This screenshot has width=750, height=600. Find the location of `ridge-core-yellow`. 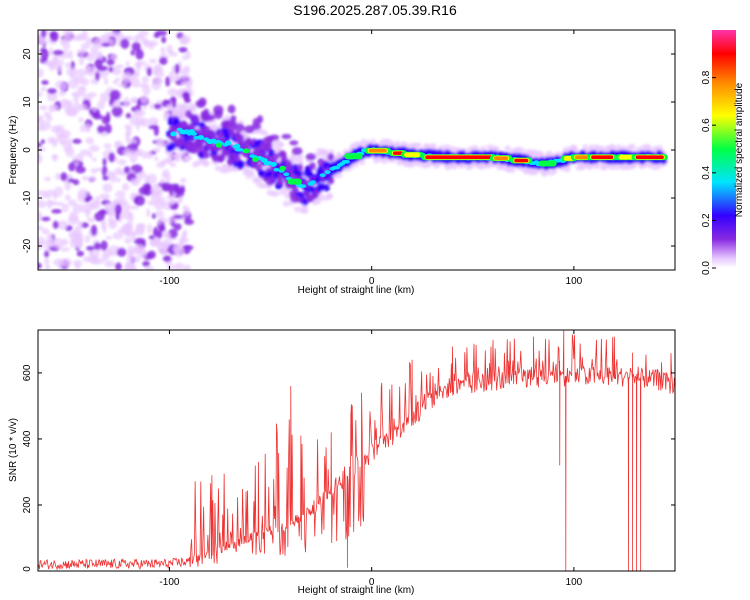

ridge-core-yellow is located at coordinates (626, 157).